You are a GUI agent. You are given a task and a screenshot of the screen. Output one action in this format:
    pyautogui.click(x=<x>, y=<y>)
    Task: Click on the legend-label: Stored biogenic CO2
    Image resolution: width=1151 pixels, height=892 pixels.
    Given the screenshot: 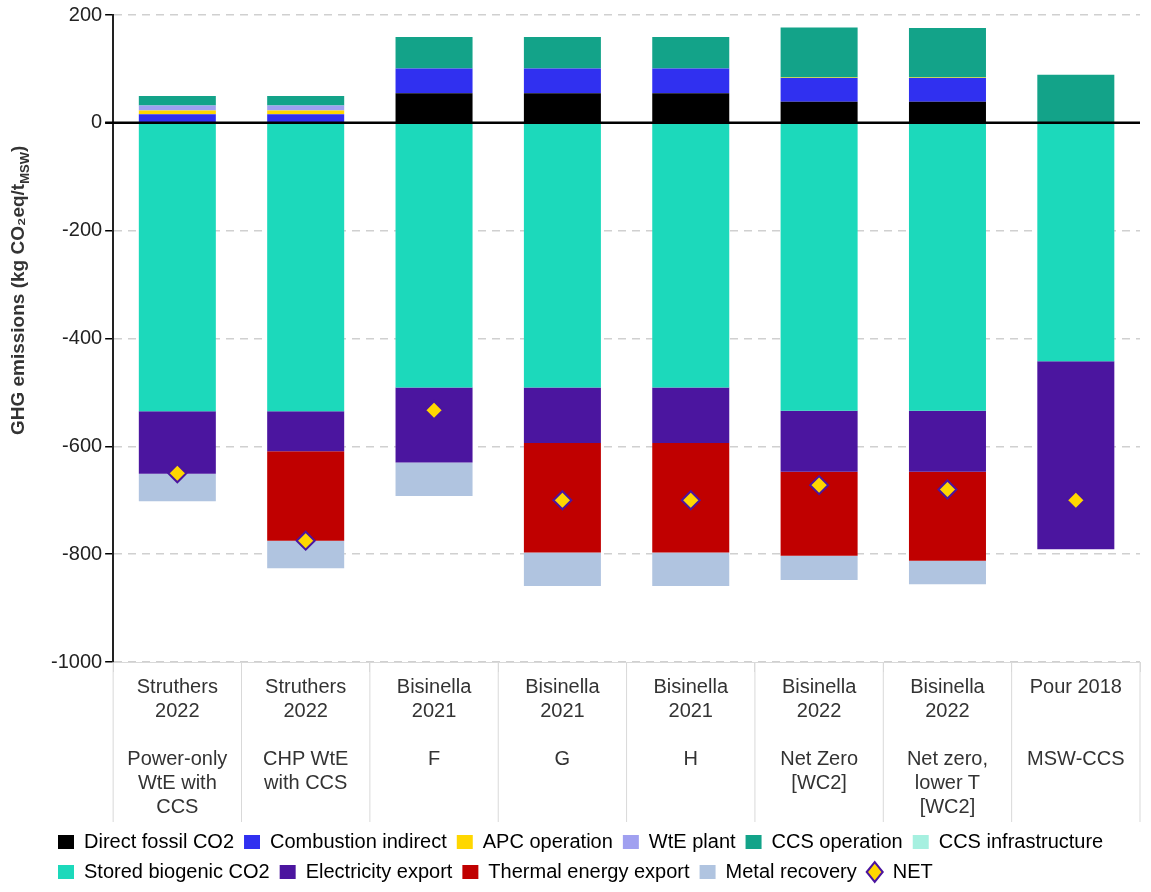 What is the action you would take?
    pyautogui.click(x=177, y=870)
    